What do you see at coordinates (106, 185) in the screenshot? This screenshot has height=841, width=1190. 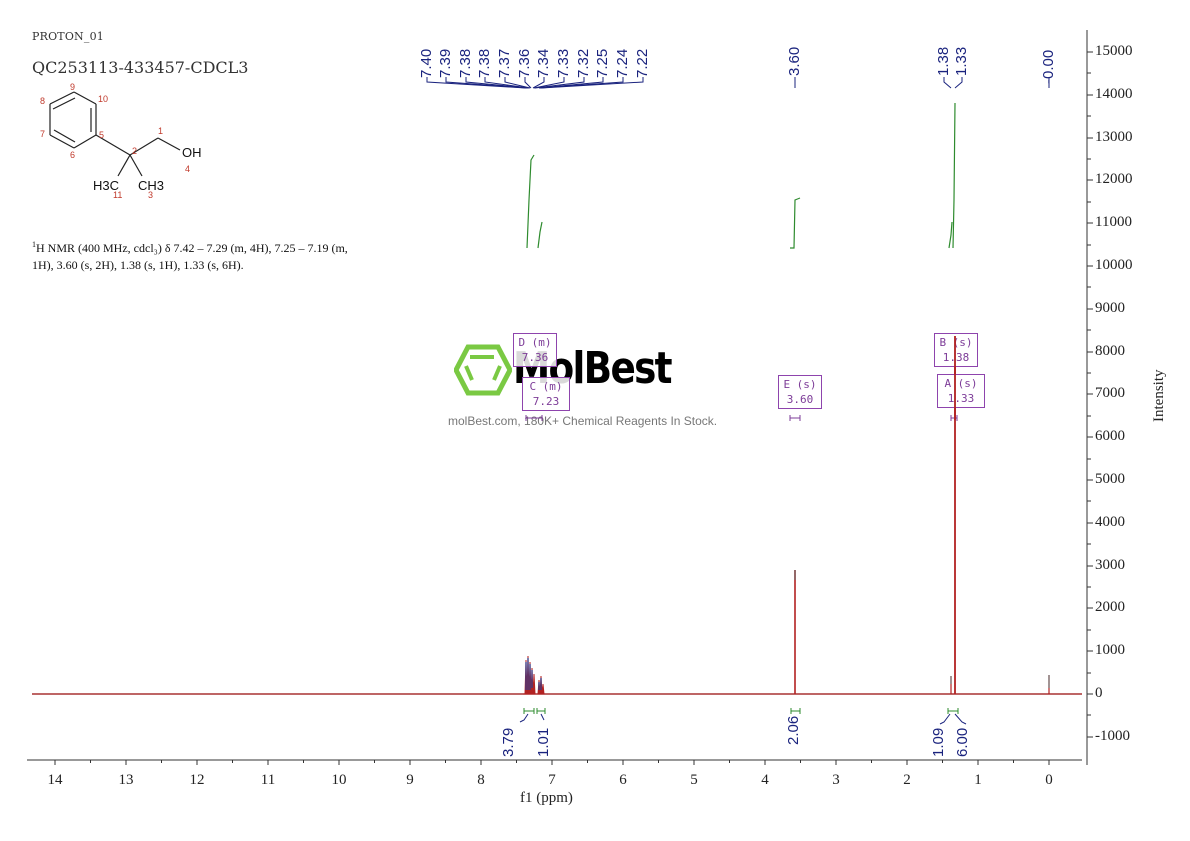 I see `methyl-group-left: H3C` at bounding box center [106, 185].